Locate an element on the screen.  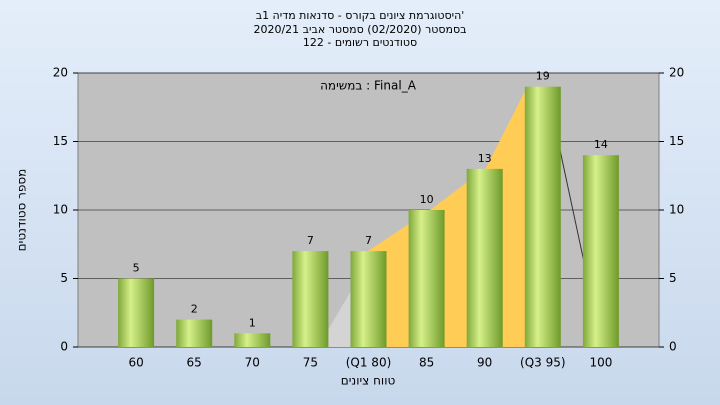
x-tick-label: 60 is located at coordinates (135, 363).